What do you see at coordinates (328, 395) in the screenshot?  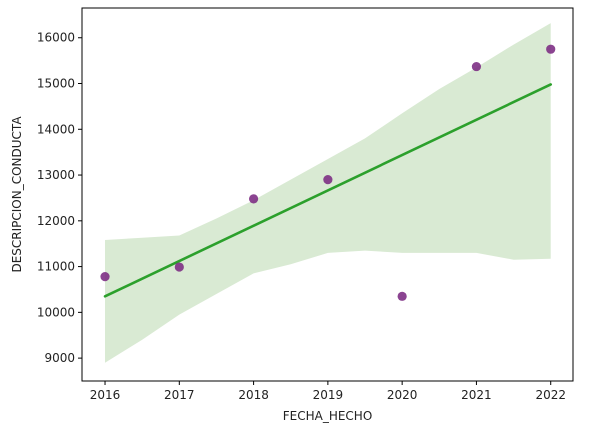 I see `x-tick-label: 2019` at bounding box center [328, 395].